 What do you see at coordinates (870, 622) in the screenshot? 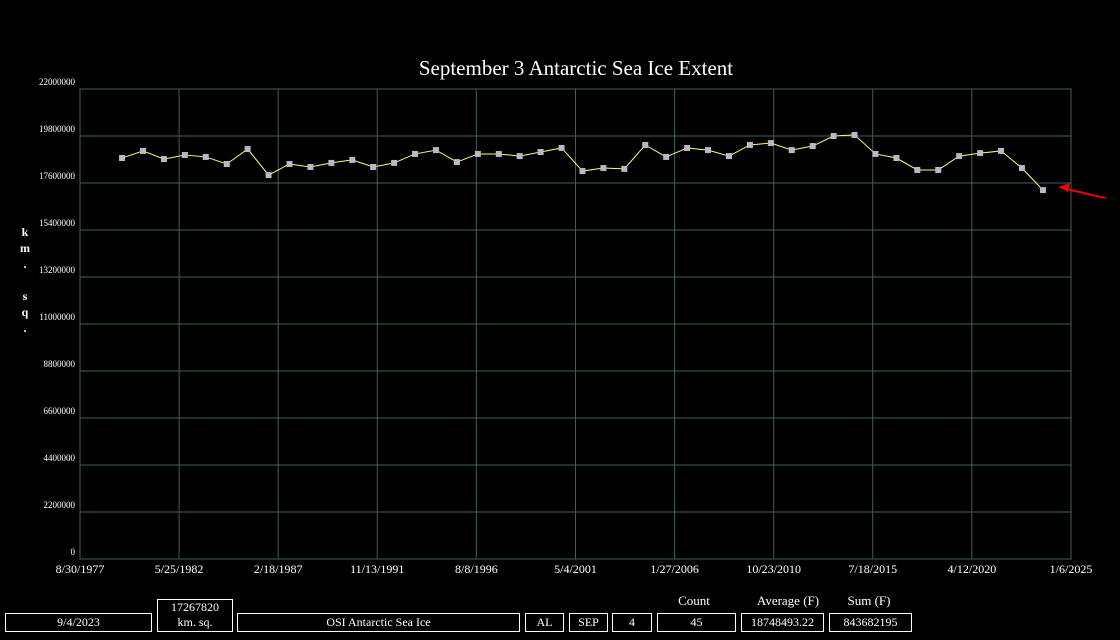
I see `sum-box: 843682195` at bounding box center [870, 622].